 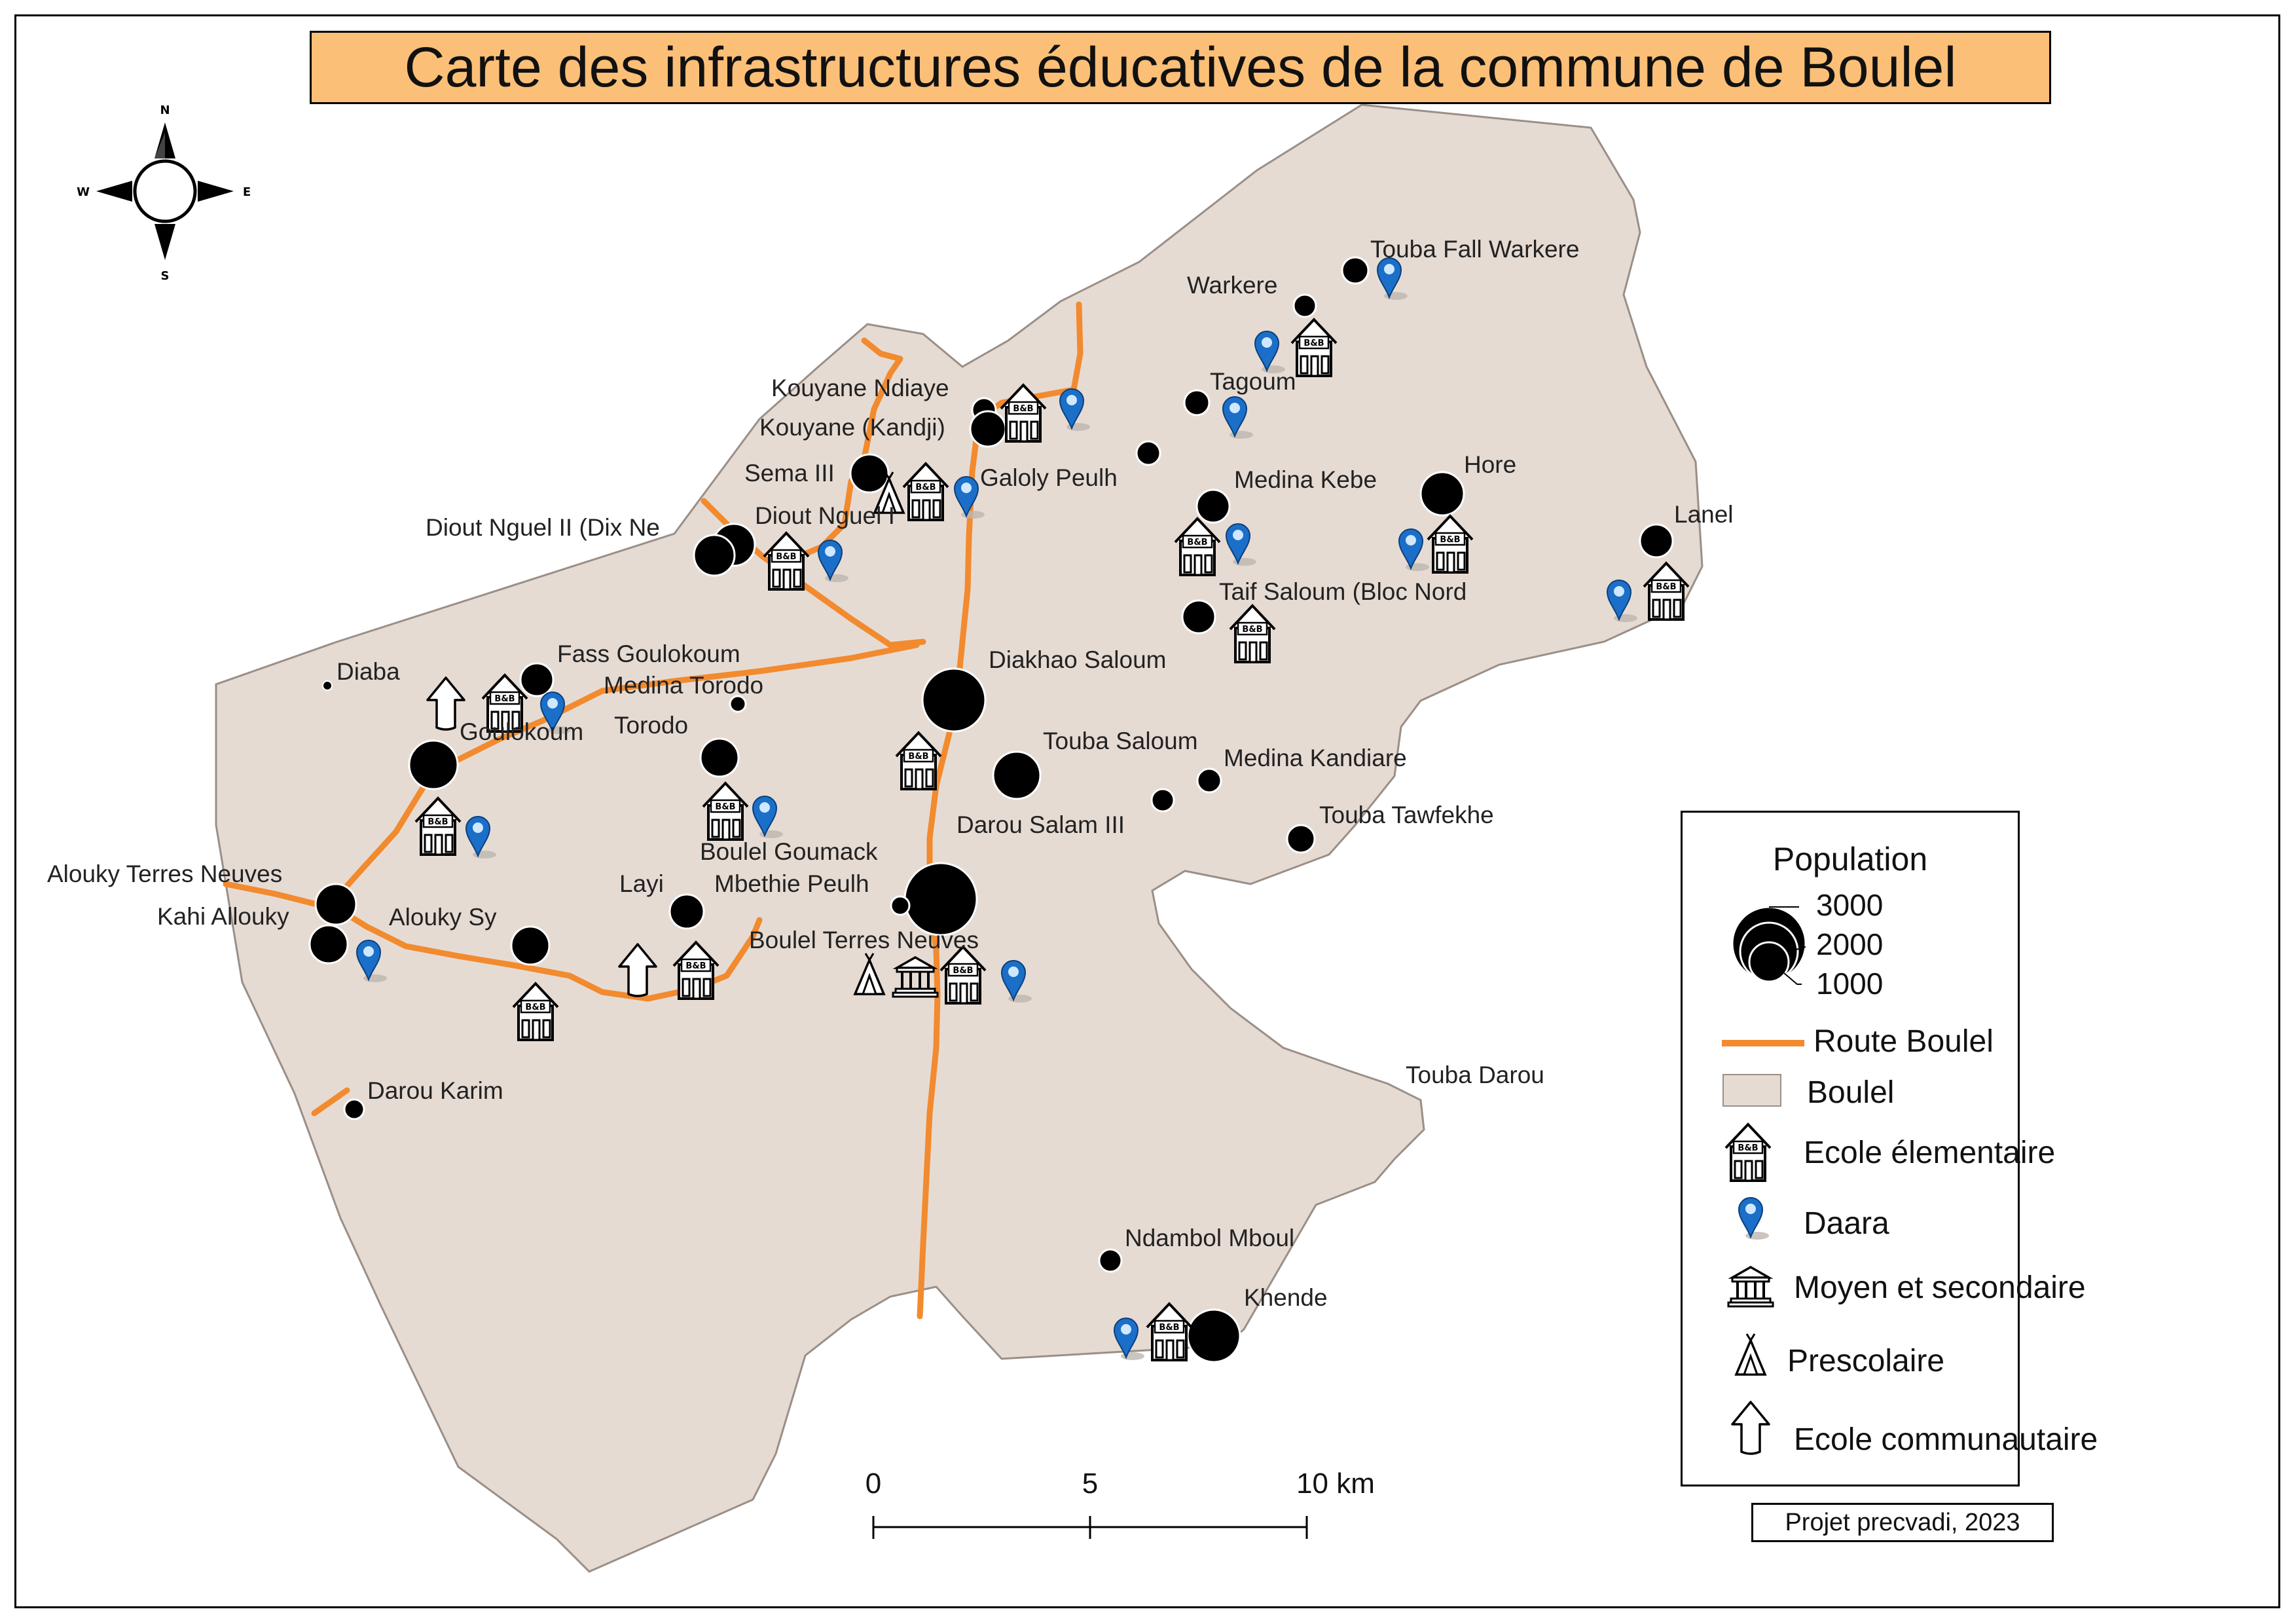 What do you see at coordinates (1209, 780) in the screenshot?
I see `settlement-medina-kandiare` at bounding box center [1209, 780].